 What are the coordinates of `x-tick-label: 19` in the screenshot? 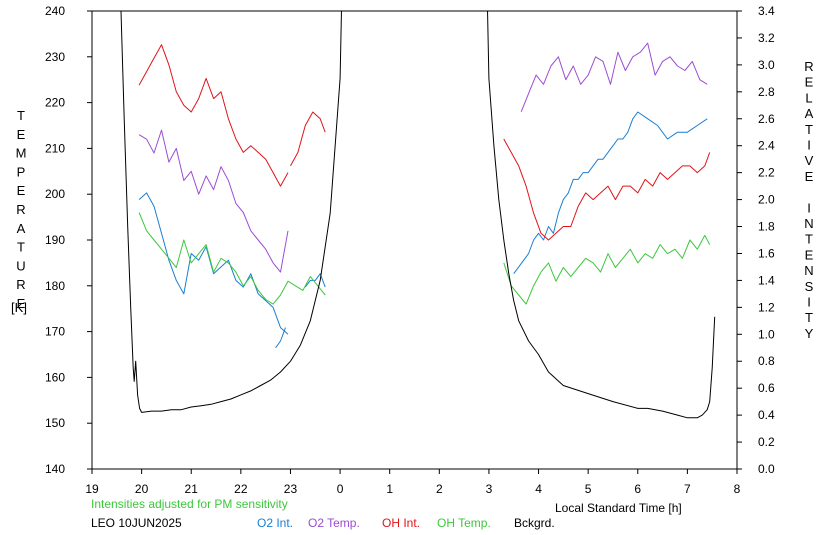 It's located at (92, 489).